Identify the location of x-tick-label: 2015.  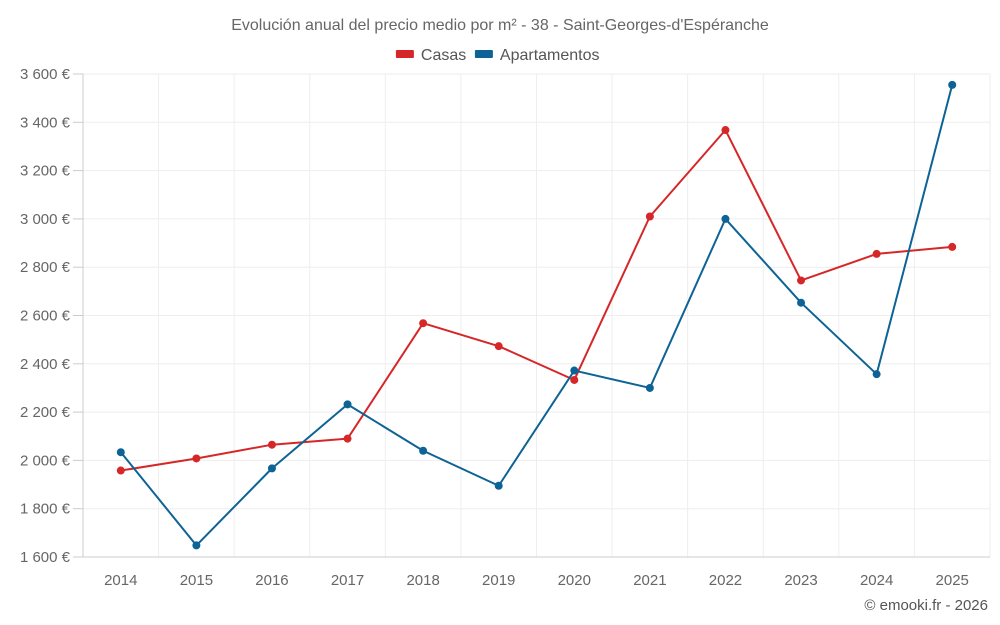
(196, 580).